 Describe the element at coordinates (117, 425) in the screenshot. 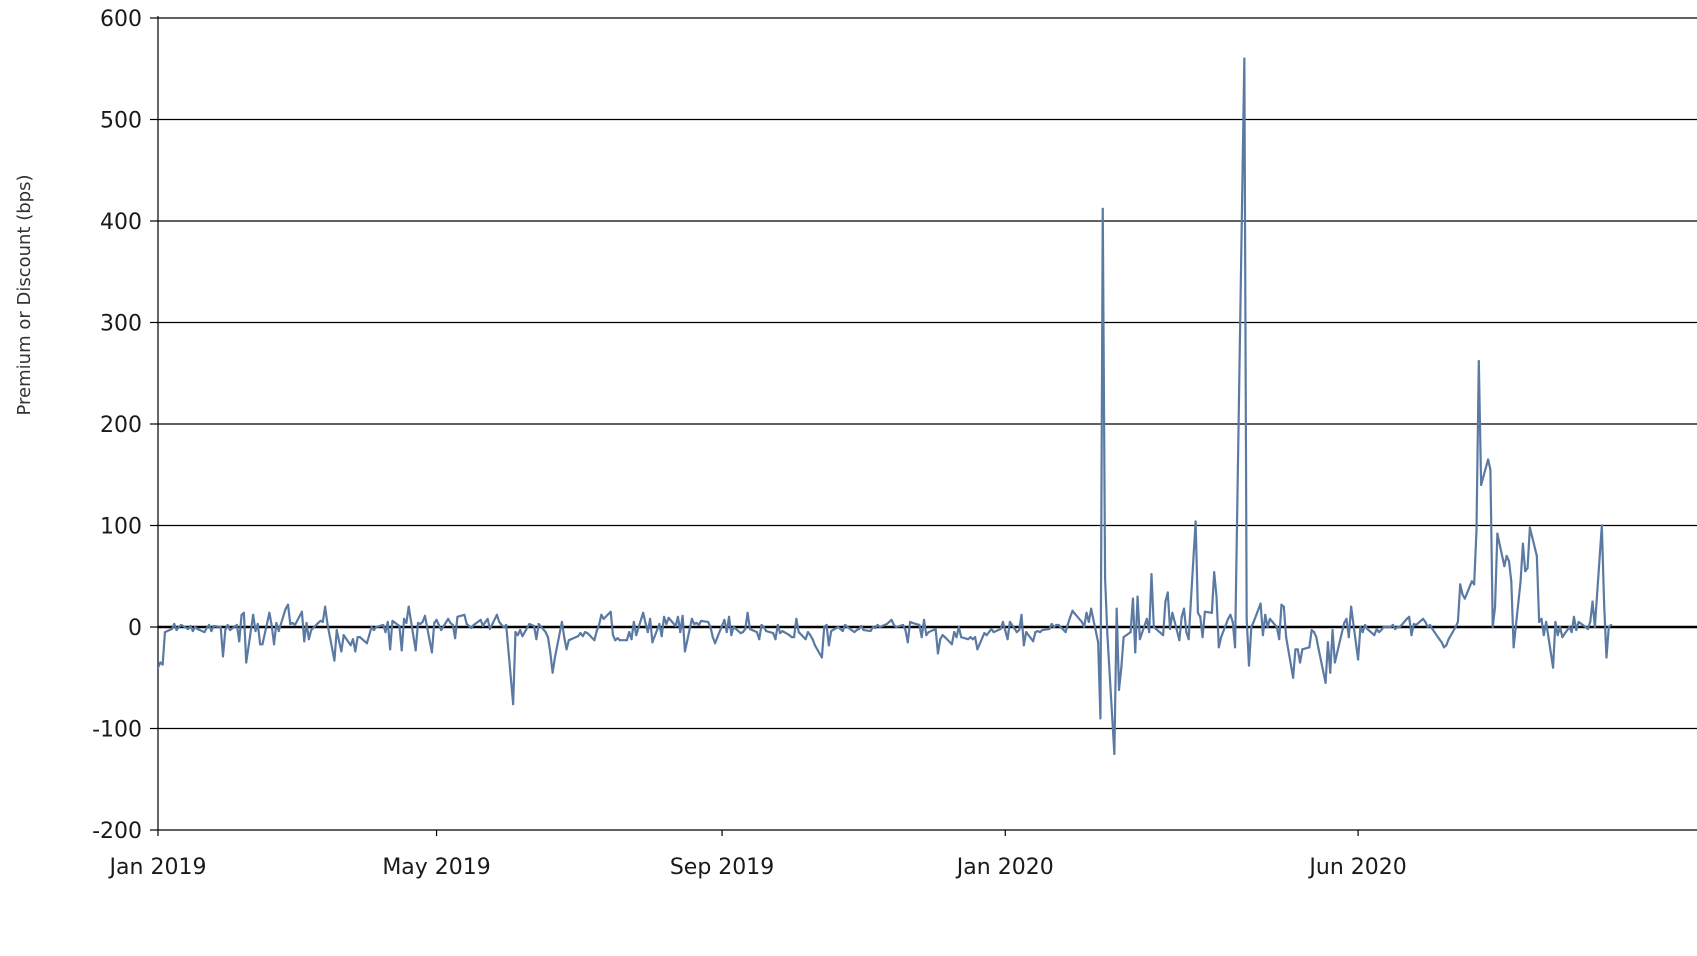

I see `y-tick-labels: -200 -100 0 100 200 300 400 500 600` at that location.